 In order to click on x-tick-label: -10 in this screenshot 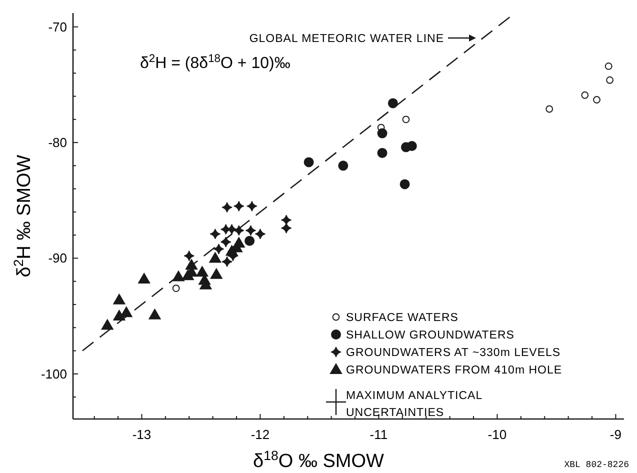, I will do `click(497, 434)`.